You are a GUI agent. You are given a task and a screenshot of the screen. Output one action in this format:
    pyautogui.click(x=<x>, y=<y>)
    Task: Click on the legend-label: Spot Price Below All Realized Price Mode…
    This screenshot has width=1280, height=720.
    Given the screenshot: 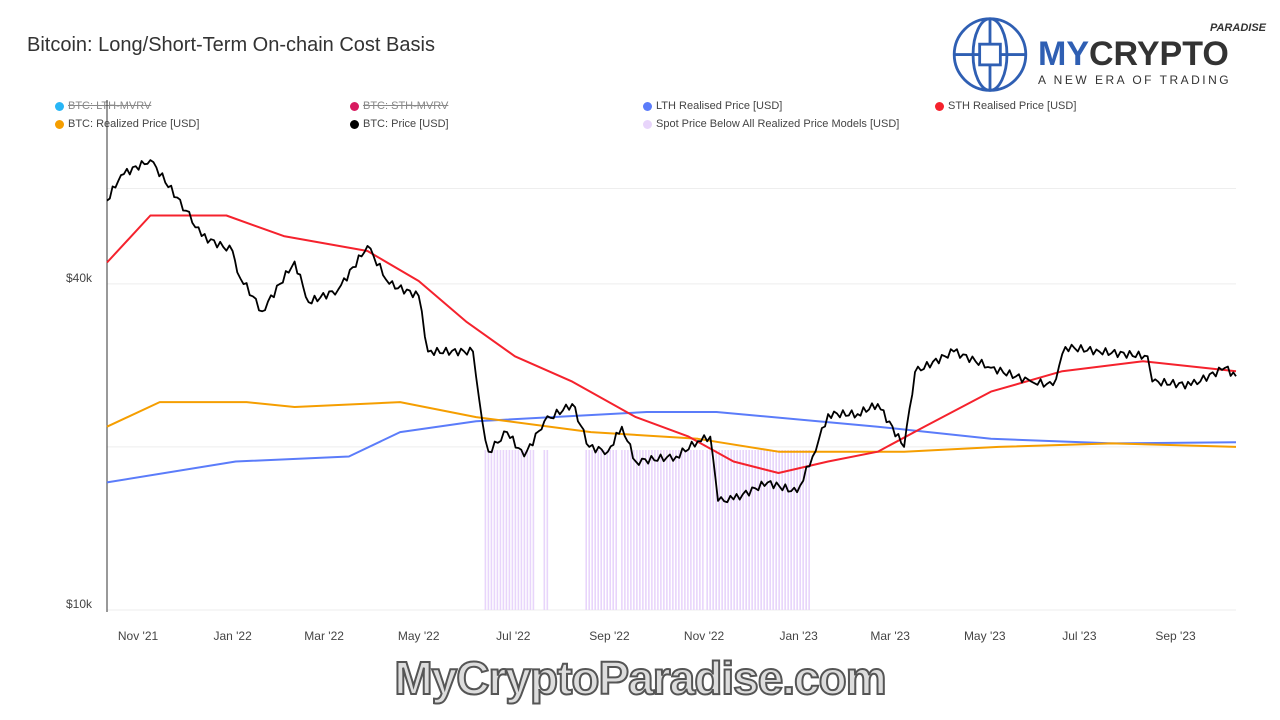 What is the action you would take?
    pyautogui.click(x=778, y=124)
    